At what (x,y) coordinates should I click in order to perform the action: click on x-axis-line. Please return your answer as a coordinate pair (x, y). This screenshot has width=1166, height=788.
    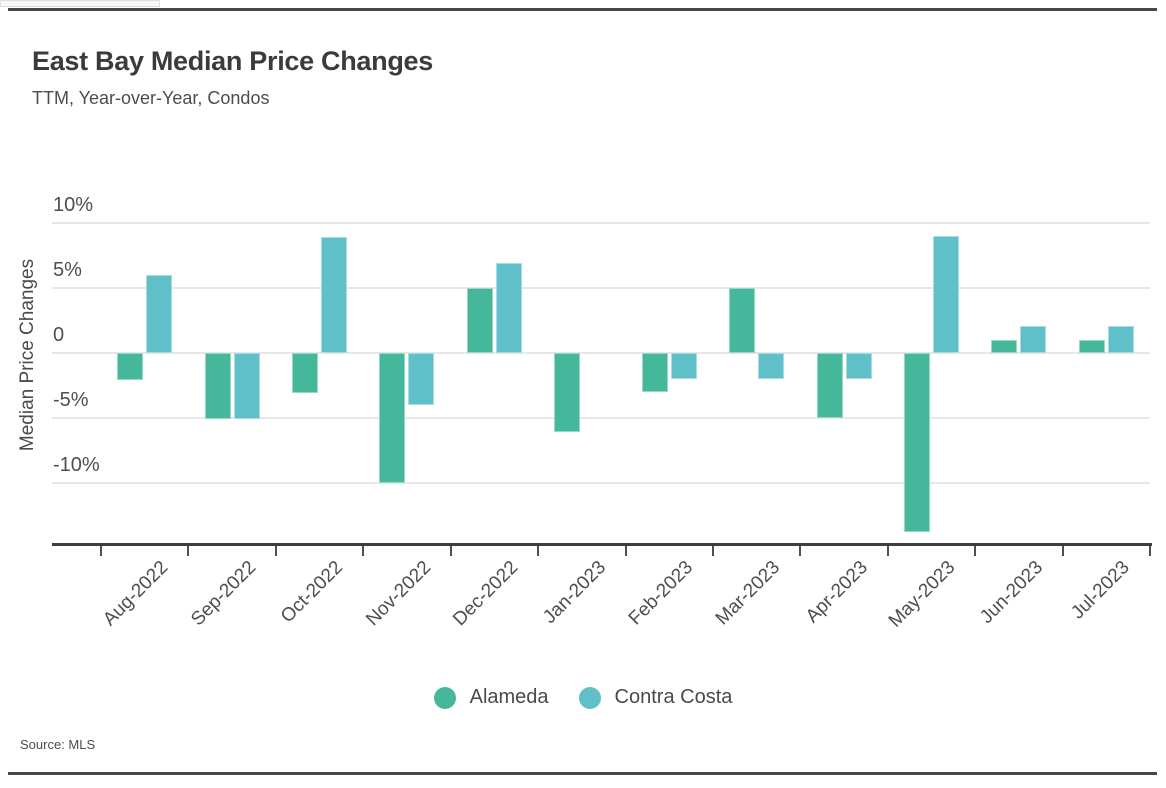
    Looking at the image, I should click on (602, 544).